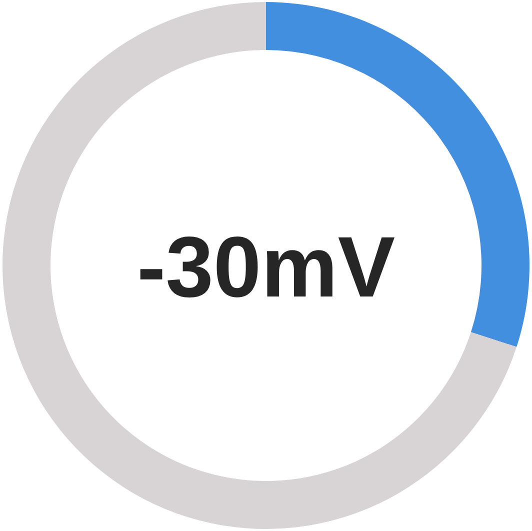 The height and width of the screenshot is (531, 532). Describe the element at coordinates (266, 268) in the screenshot. I see `text: -30mV` at that location.